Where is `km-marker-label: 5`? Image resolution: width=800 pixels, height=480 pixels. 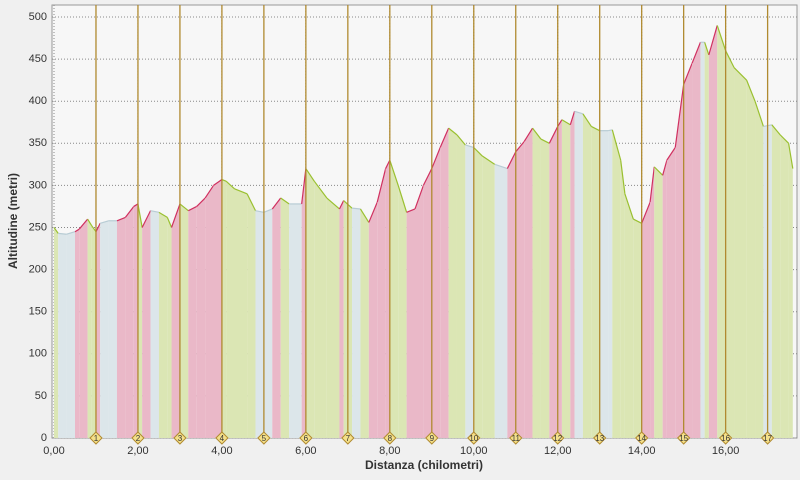 km-marker-label: 5 is located at coordinates (264, 438).